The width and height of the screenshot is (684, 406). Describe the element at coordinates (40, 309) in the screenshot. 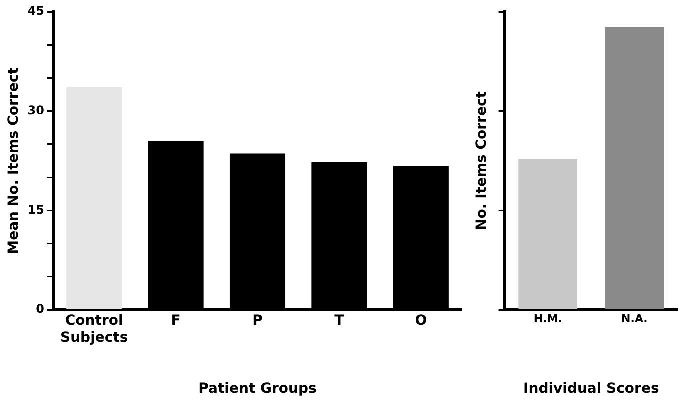

I see `y-tick-label: 0` at that location.